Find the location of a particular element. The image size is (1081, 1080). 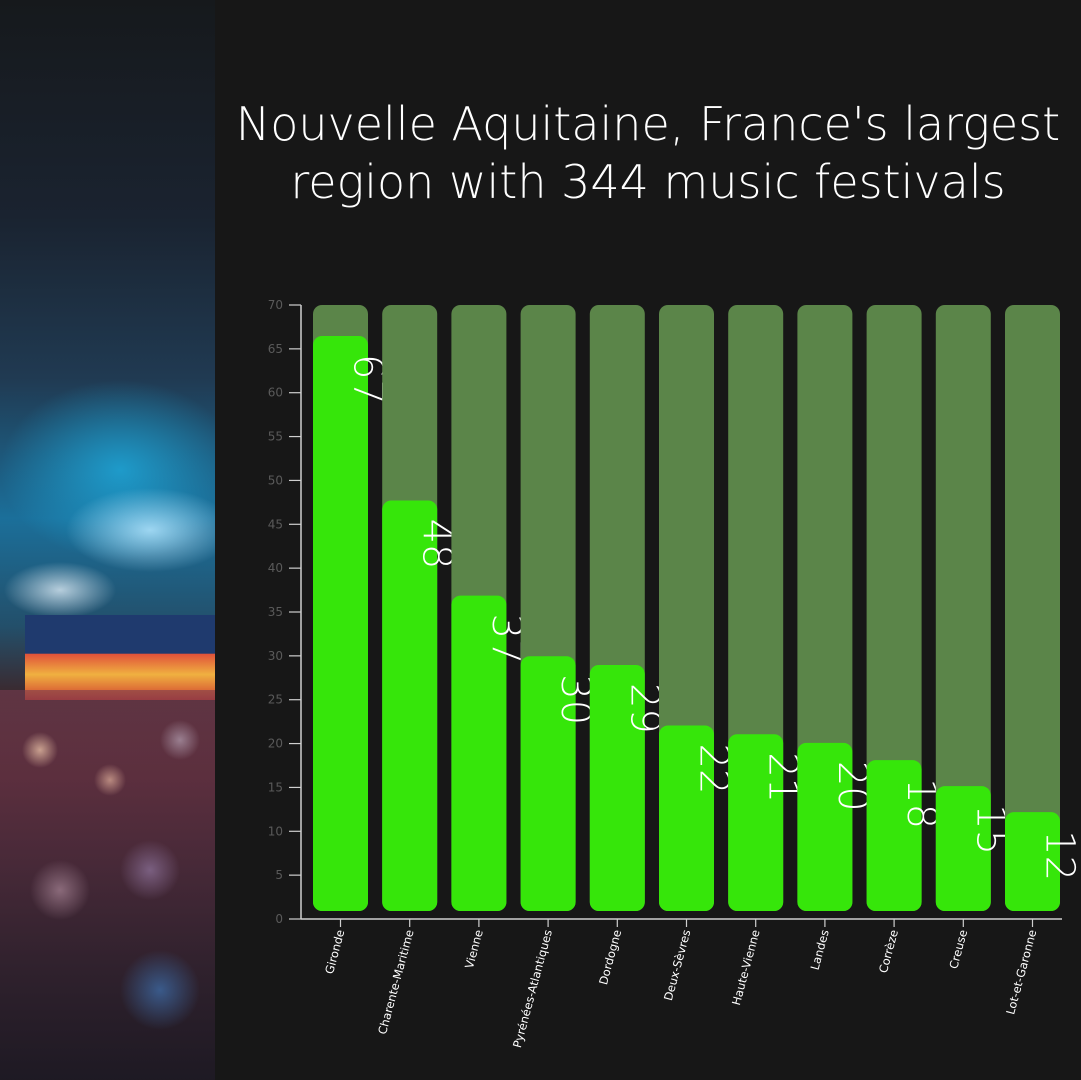

x-tick-label: Corrèze is located at coordinates (888, 951).